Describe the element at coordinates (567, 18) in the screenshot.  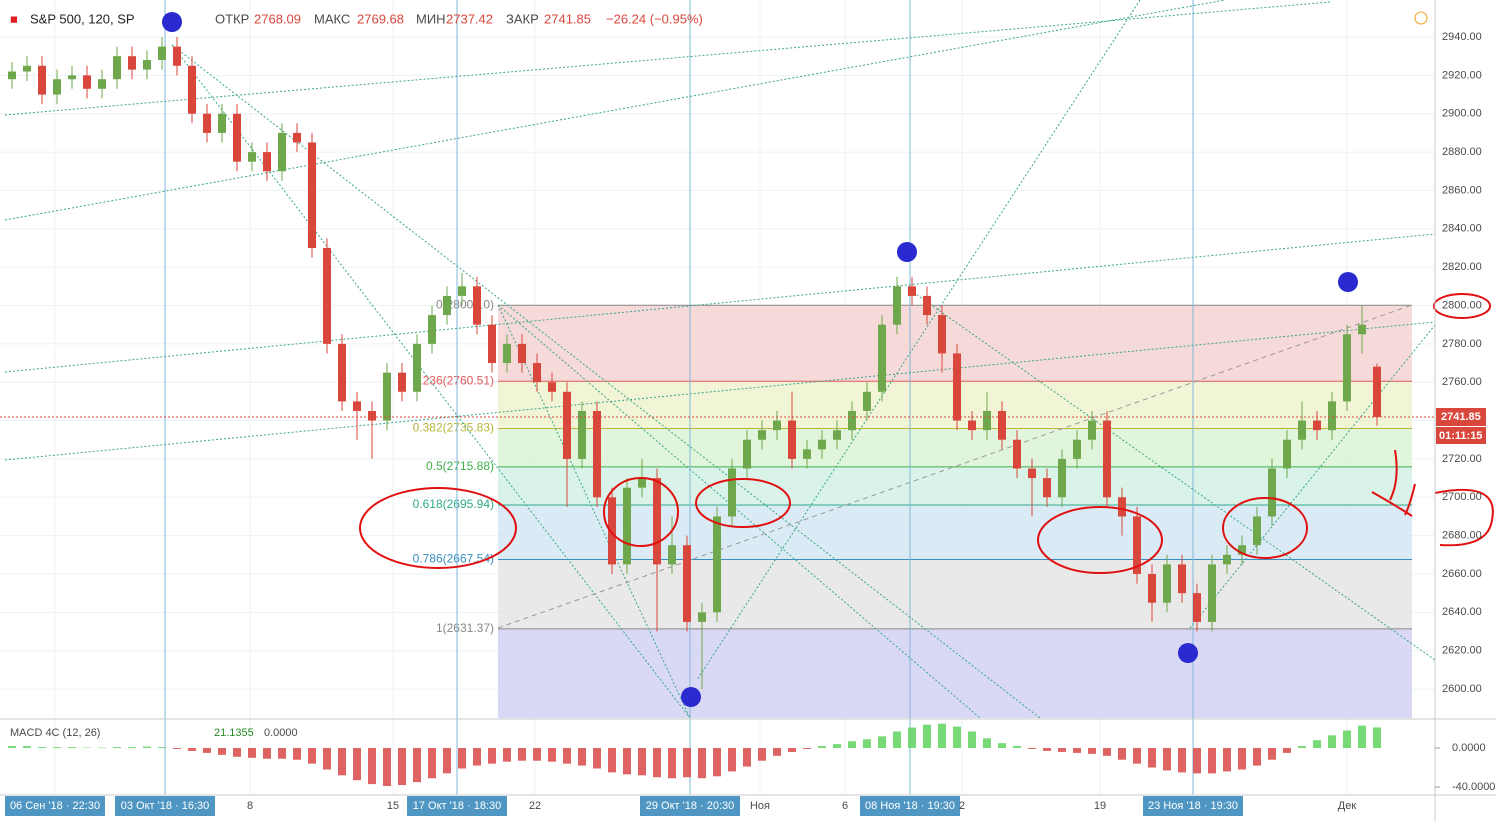
I see `close-value: 2741.85` at that location.